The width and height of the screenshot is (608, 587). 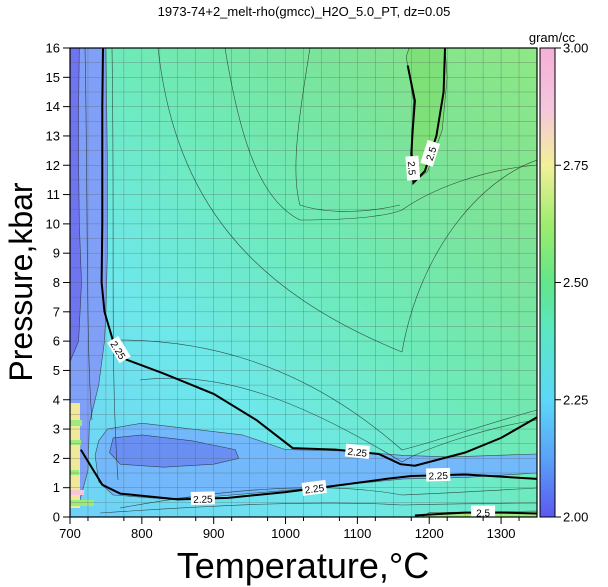 What do you see at coordinates (285, 533) in the screenshot?
I see `x-tick-label: 1000` at bounding box center [285, 533].